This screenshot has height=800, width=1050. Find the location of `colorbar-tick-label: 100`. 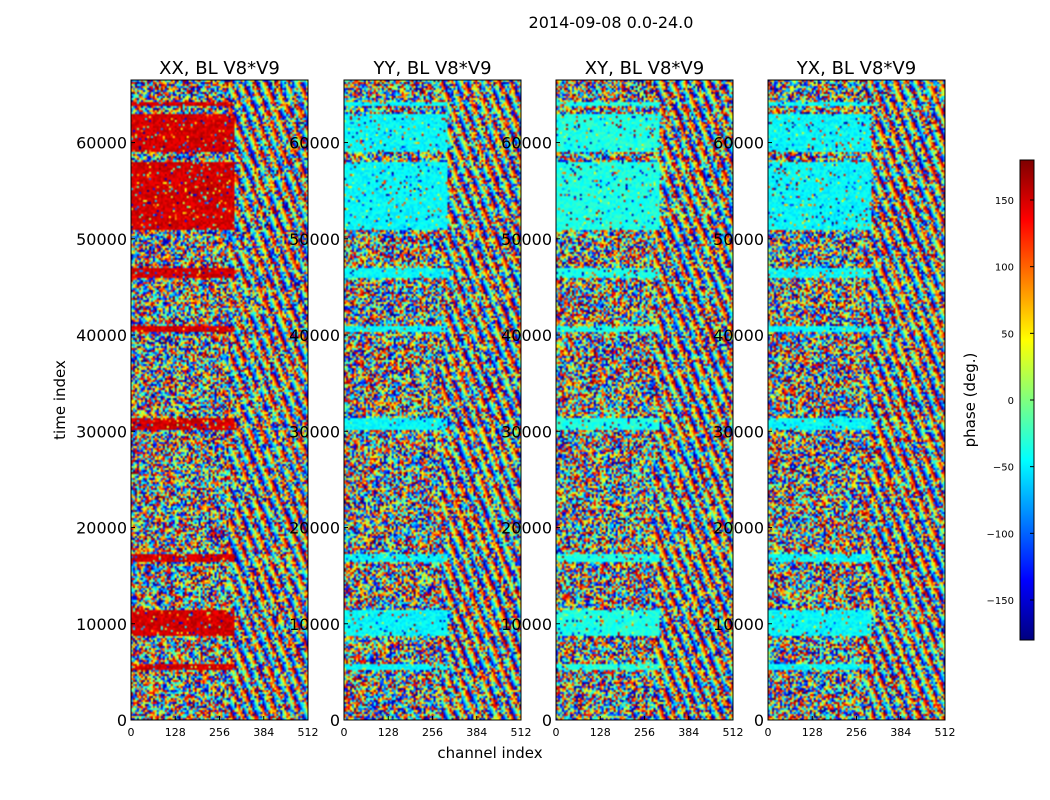

colorbar-tick-label: 100 is located at coordinates (1004, 268).